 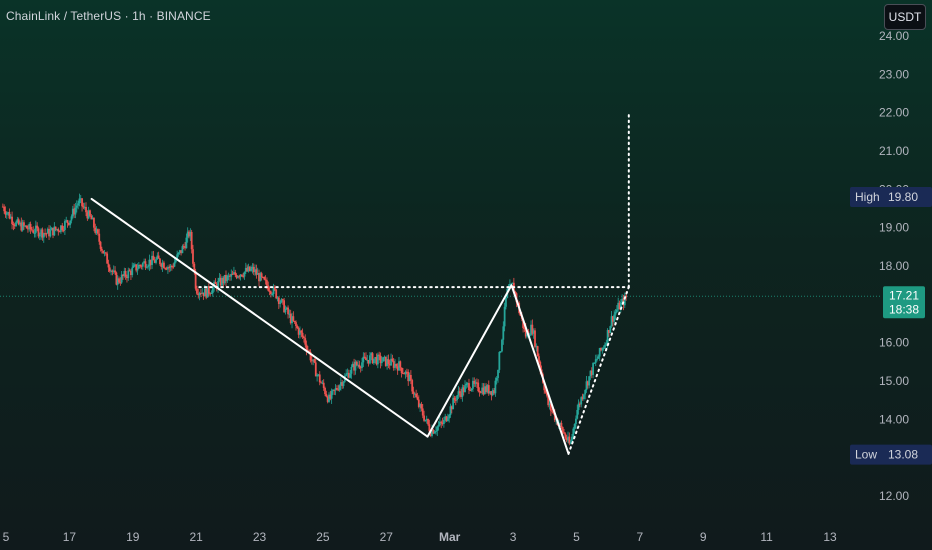 What do you see at coordinates (904, 302) in the screenshot?
I see `current-price-bg` at bounding box center [904, 302].